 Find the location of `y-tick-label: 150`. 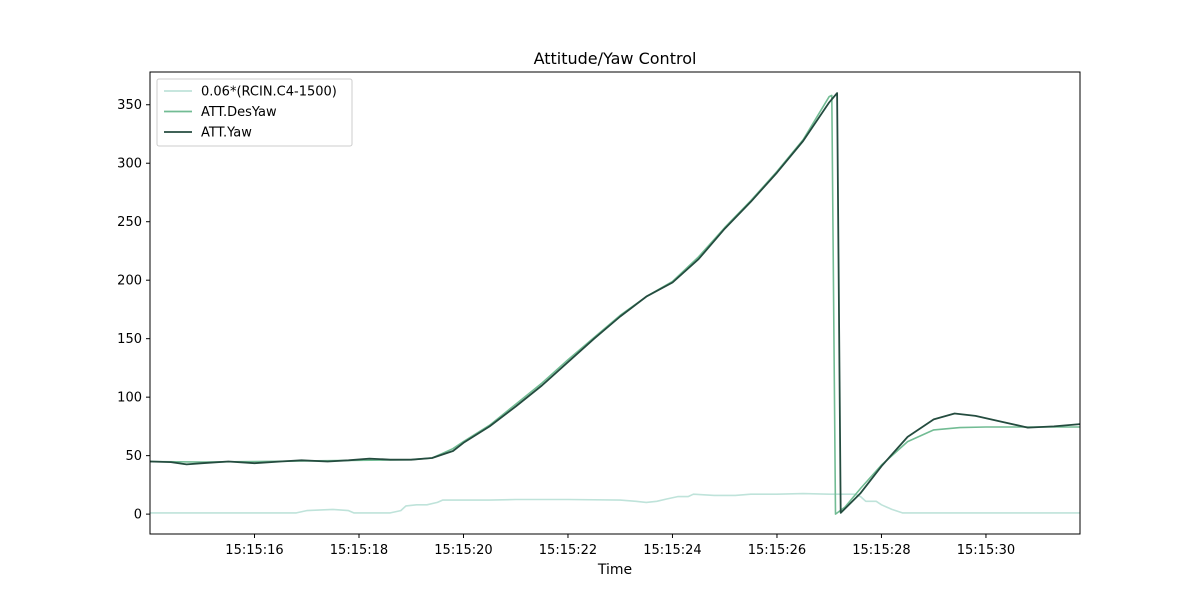

y-tick-label: 150 is located at coordinates (129, 339).